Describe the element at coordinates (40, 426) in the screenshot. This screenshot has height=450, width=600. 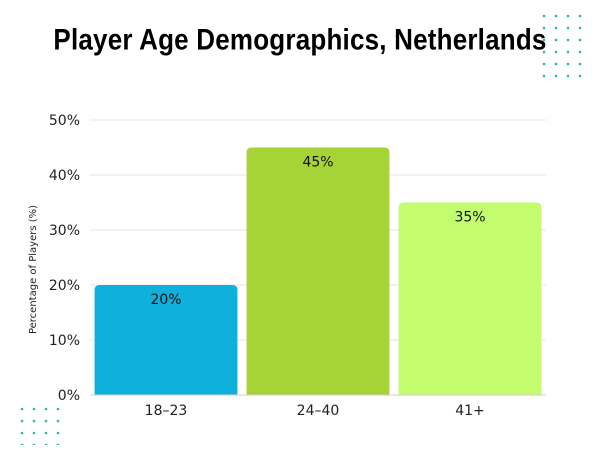
I see `decorative-dot-grid-bottom-left` at that location.